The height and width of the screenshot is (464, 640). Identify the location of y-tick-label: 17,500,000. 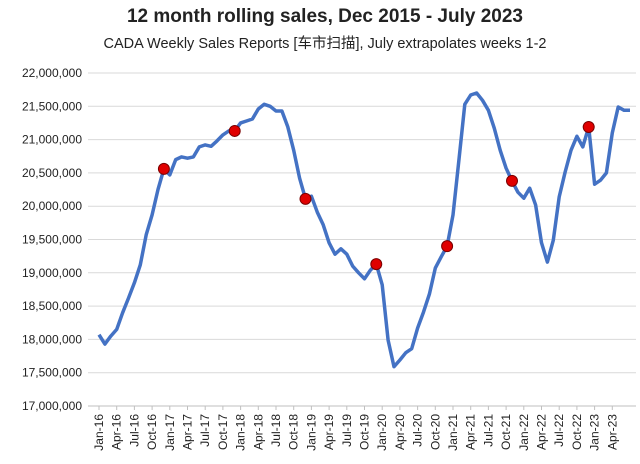
(52, 373).